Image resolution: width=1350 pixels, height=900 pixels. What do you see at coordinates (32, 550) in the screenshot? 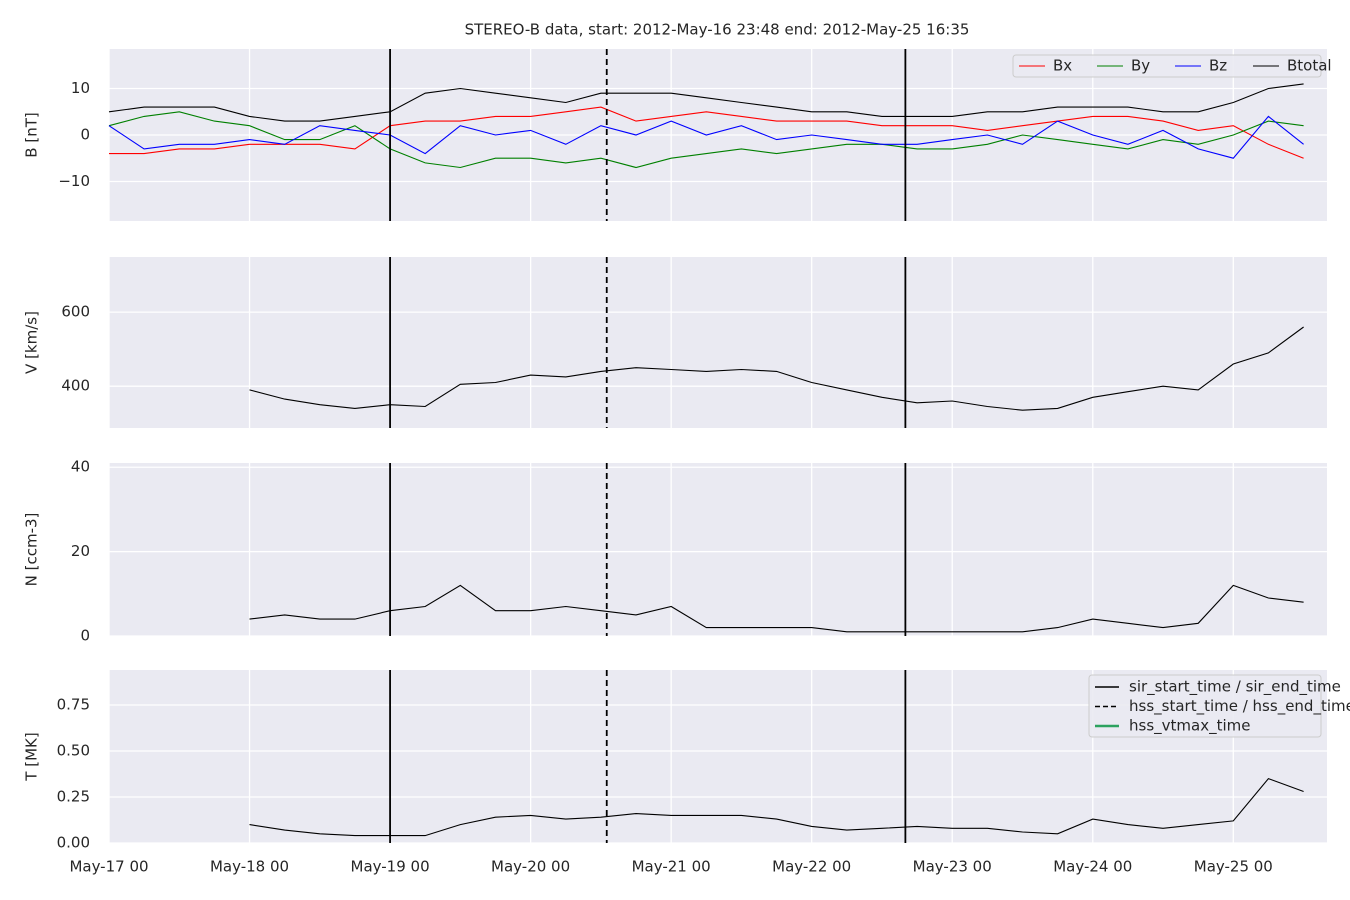
I see `y-axis-label: N [ccm-3]` at bounding box center [32, 550].